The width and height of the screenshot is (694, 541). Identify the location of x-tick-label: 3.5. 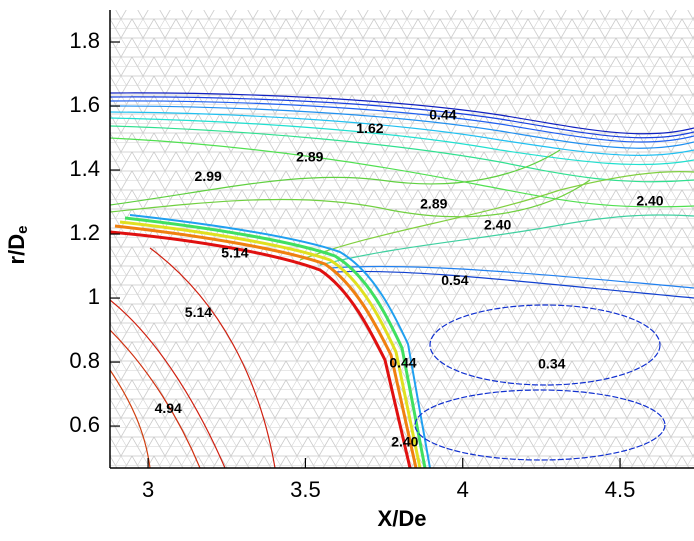
(305, 489).